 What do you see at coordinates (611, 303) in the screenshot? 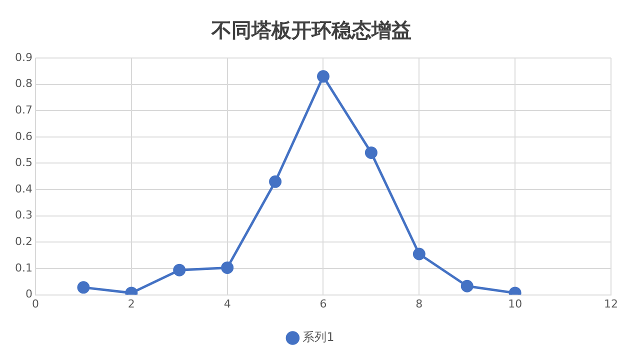
I see `x-tick-label: 12` at bounding box center [611, 303].